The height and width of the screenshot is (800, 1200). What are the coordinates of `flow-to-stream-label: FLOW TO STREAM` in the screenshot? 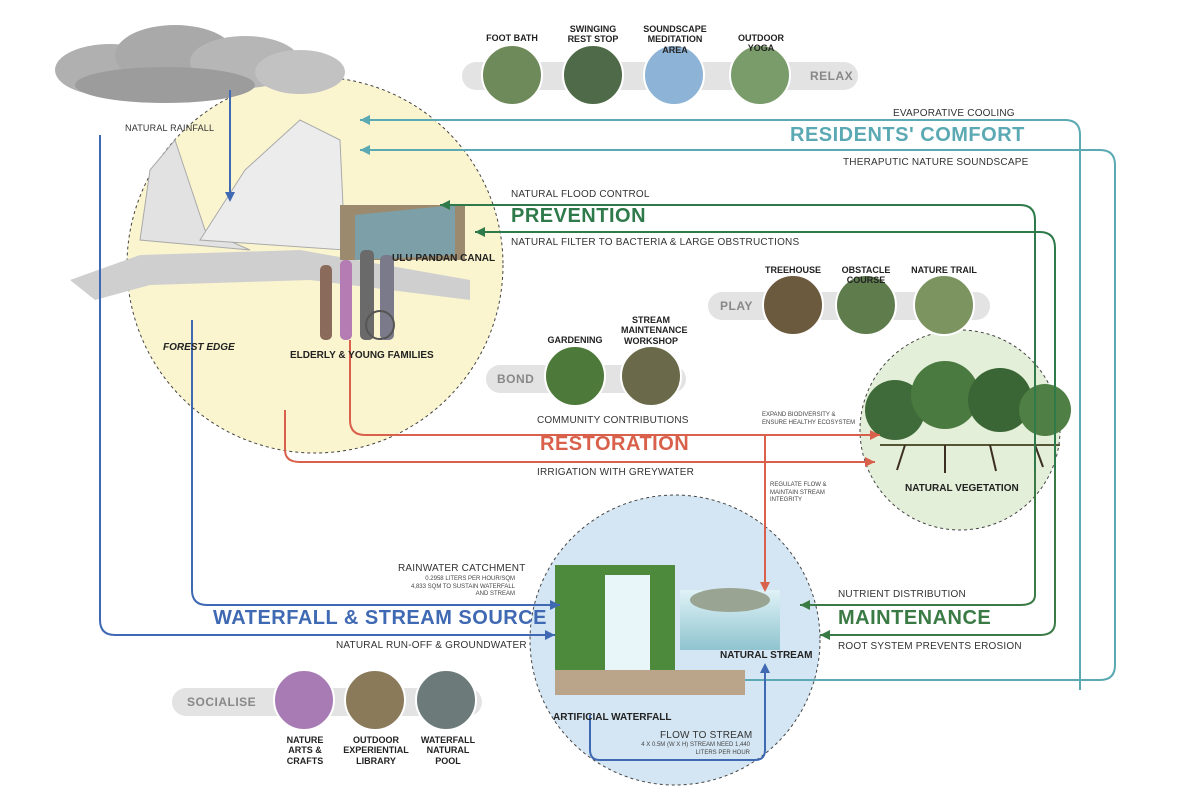 It's located at (706, 735).